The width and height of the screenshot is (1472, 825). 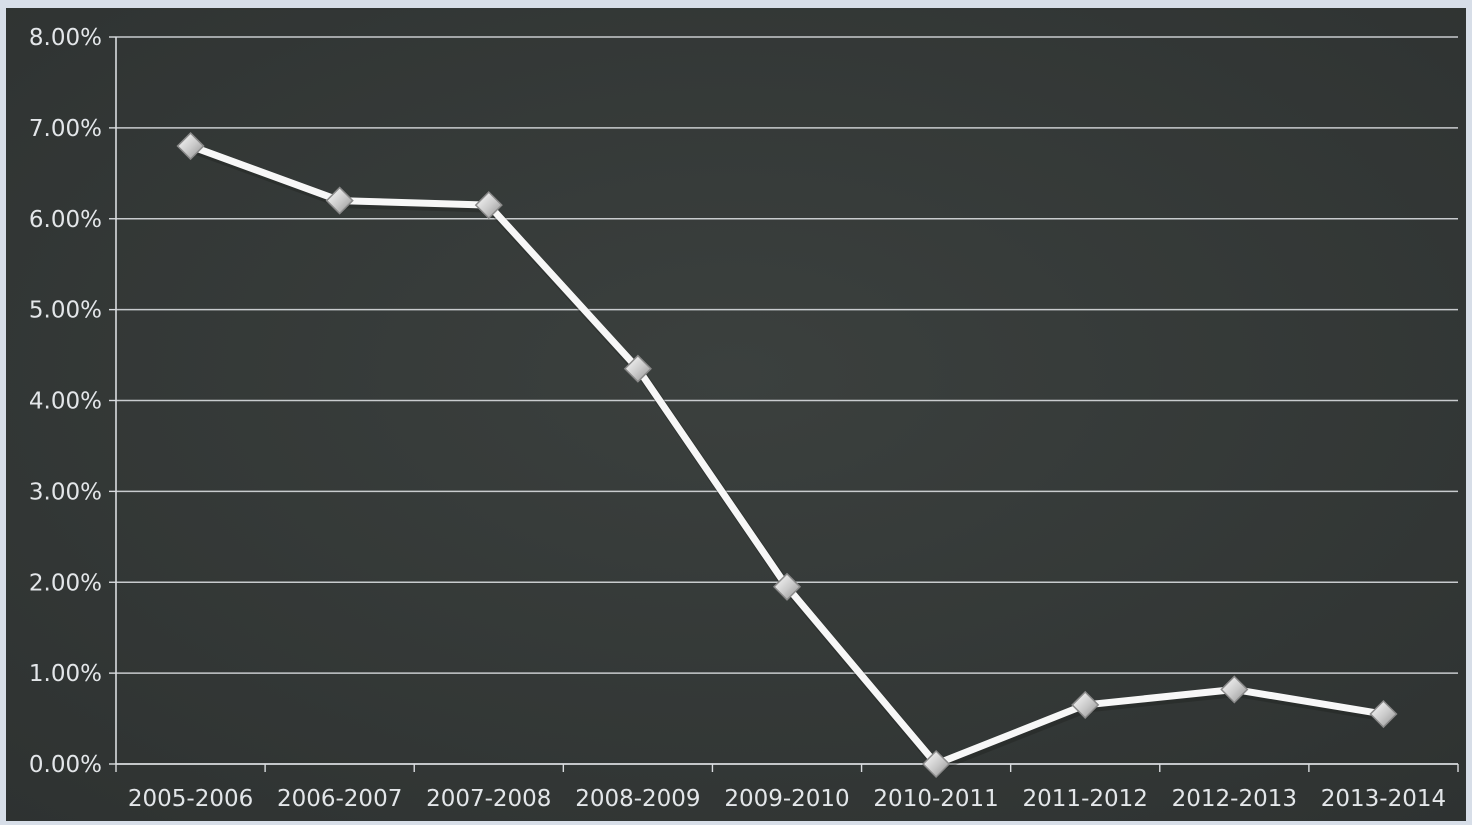 I want to click on x-tick-label: 2009-2010, so click(x=786, y=799).